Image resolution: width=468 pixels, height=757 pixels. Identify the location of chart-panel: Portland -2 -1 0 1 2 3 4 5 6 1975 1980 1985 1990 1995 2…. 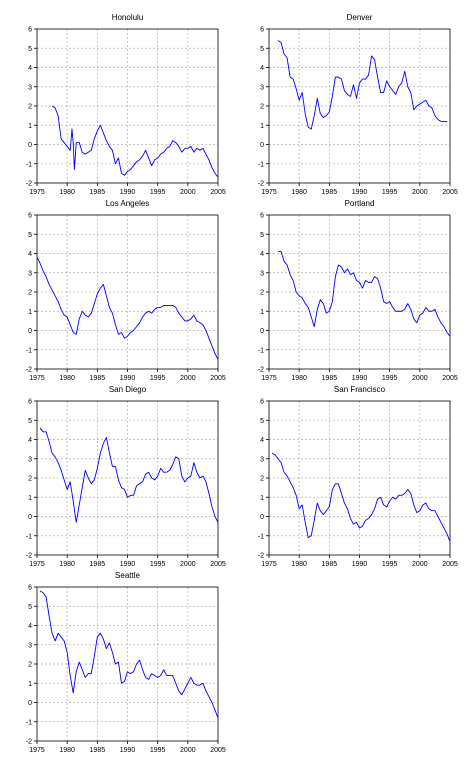
(347, 291).